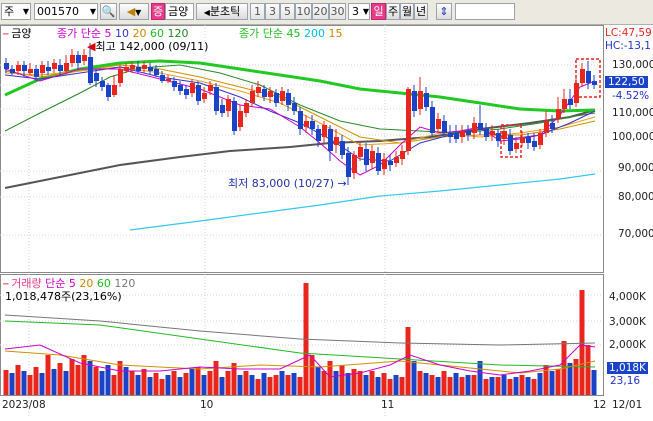  I want to click on vol-ma-120-line, so click(300, 330).